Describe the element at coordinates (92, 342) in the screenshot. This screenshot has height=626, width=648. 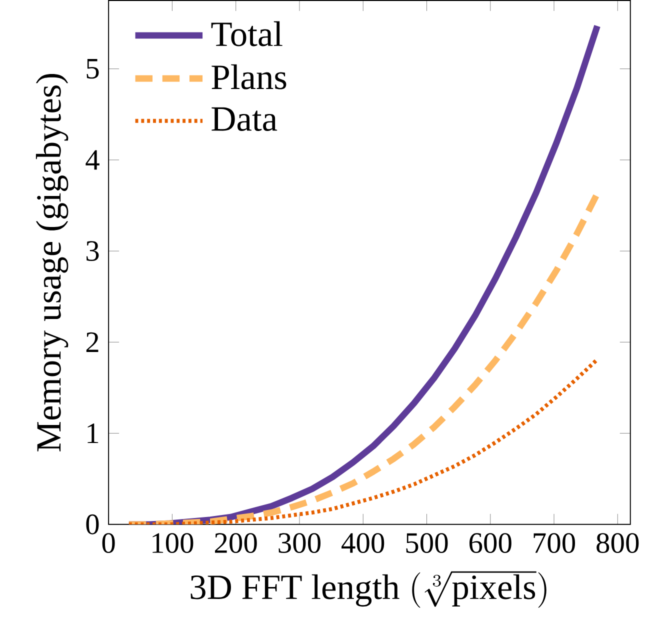
I see `y-tick-label: 2` at that location.